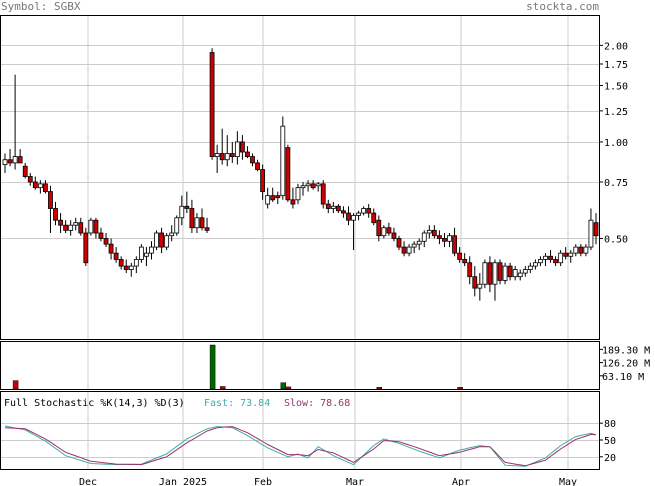 This screenshot has width=655, height=486. I want to click on volume-tick-label: 126.20 M, so click(626, 364).